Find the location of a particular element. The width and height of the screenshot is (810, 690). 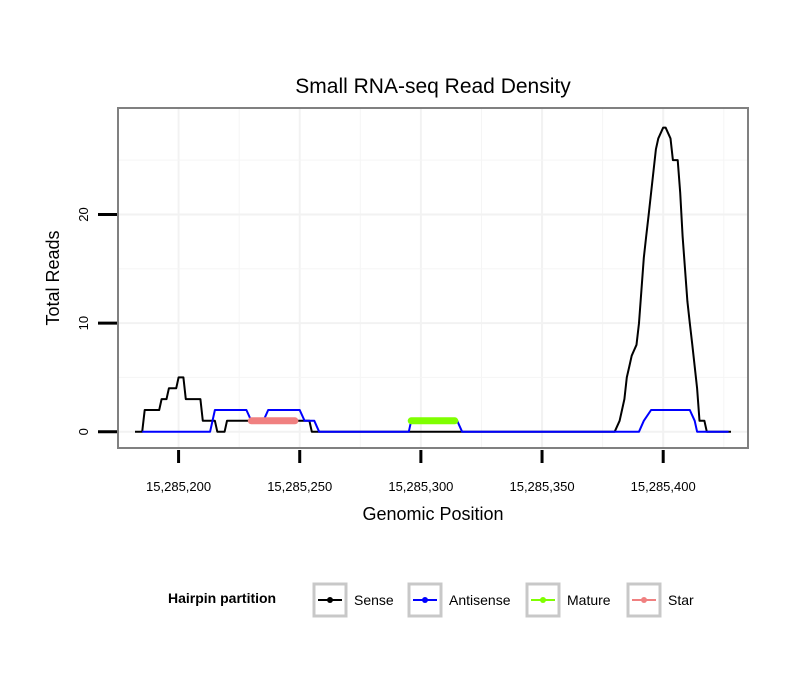

legend-key-dot-star is located at coordinates (644, 600).